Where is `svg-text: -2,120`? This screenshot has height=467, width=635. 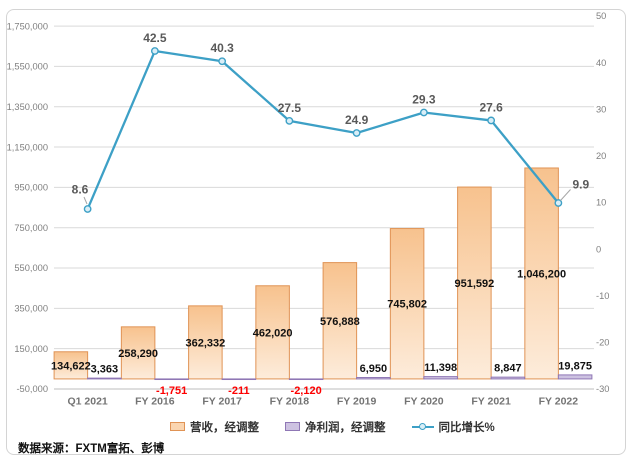 svg-text: -2,120 is located at coordinates (306, 391).